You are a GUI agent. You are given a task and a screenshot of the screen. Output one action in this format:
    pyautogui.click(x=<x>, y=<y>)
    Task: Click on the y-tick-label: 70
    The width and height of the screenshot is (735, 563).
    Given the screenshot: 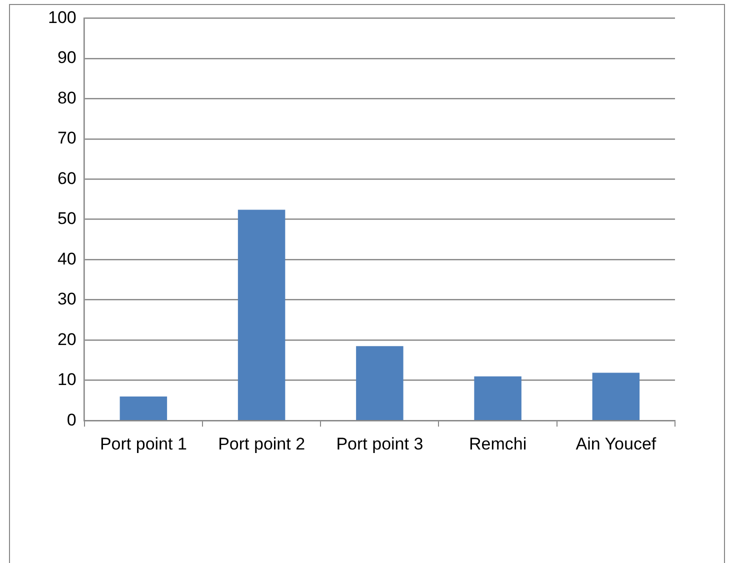 What is the action you would take?
    pyautogui.click(x=66, y=138)
    